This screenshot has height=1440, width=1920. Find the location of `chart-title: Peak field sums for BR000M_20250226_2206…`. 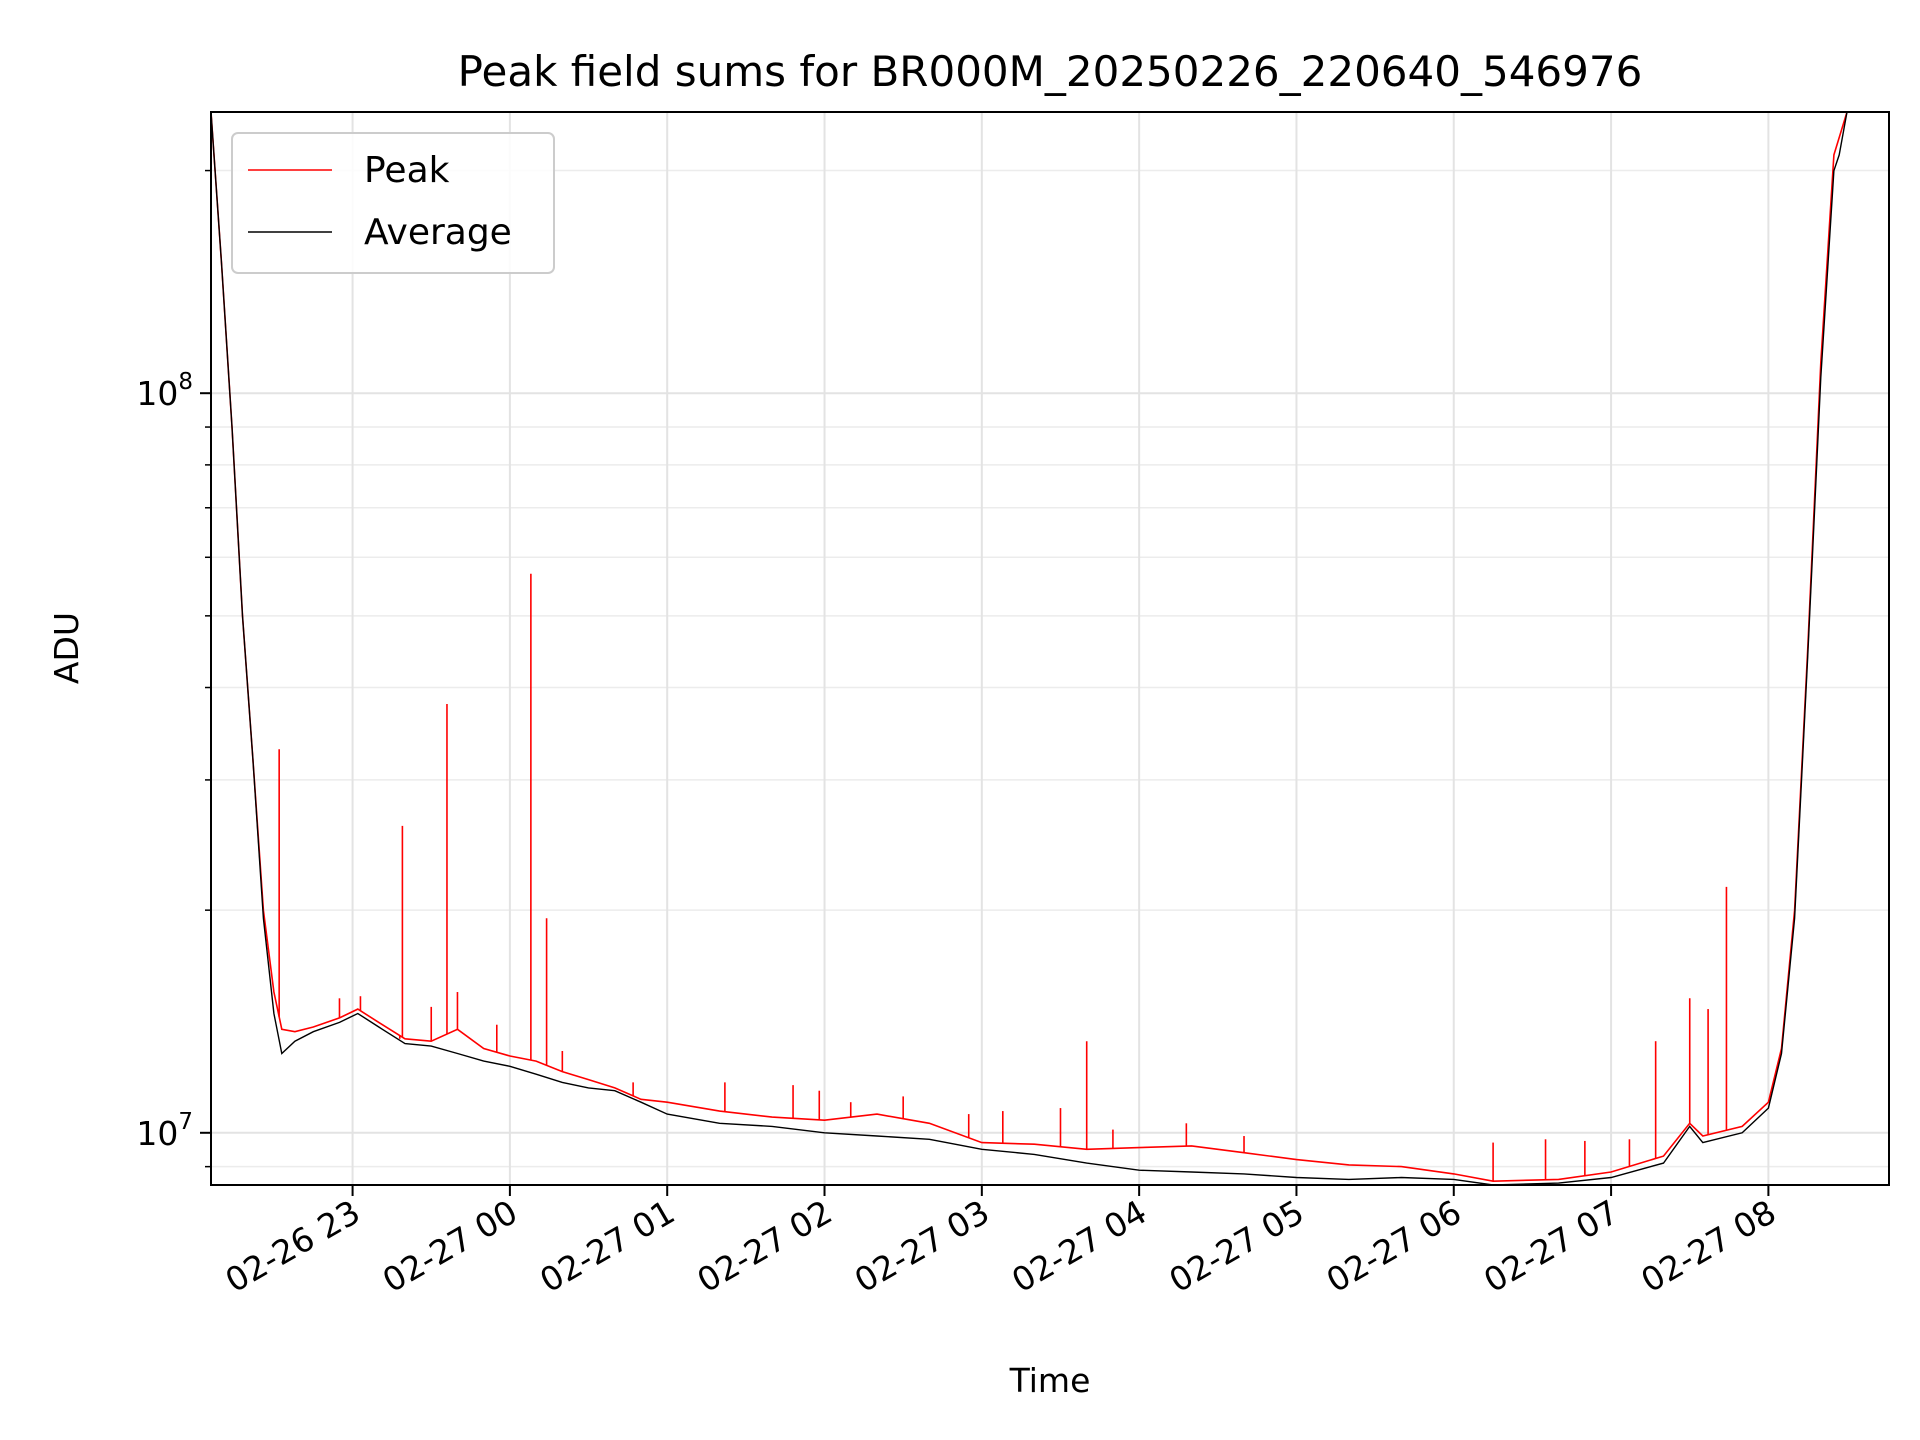

chart-title: Peak field sums for BR000M_20250226_2206… is located at coordinates (1050, 71).